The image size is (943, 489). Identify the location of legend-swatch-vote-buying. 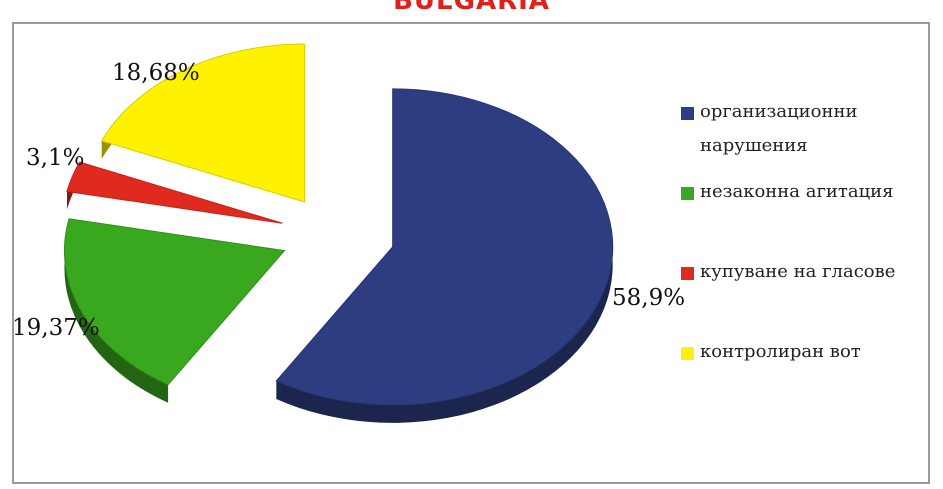
(687, 273).